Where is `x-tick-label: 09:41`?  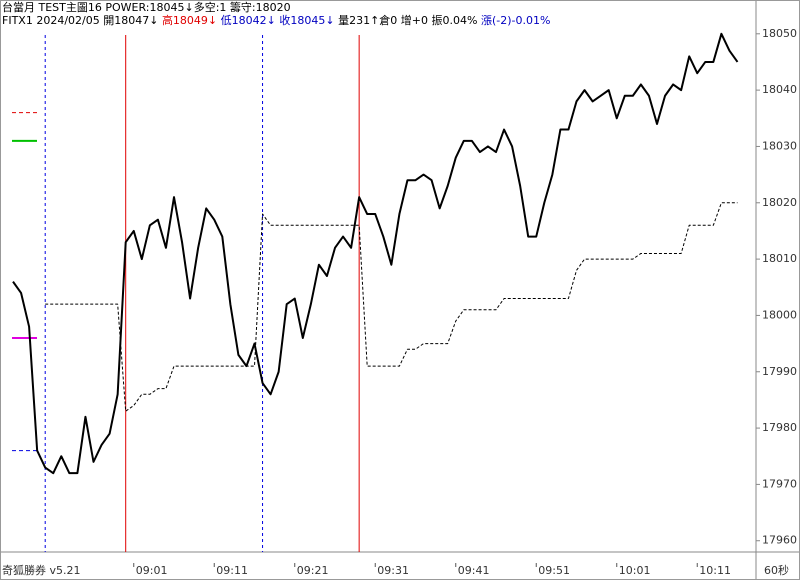
x-tick-label: 09:41 is located at coordinates (474, 570).